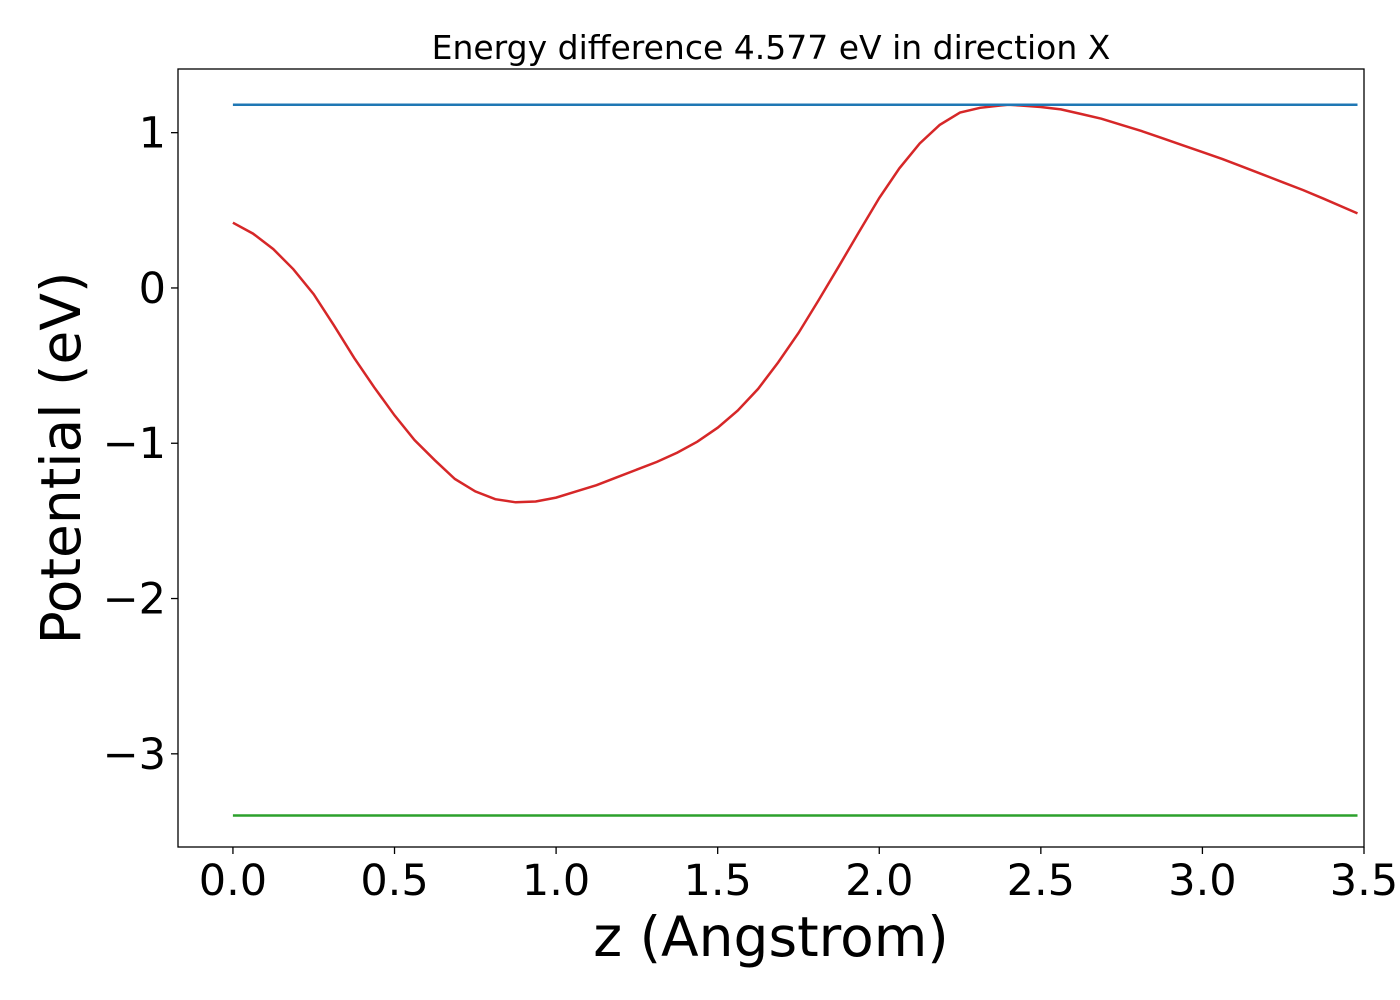 Image resolution: width=1400 pixels, height=1000 pixels. I want to click on x-tick-label: 3.5, so click(1364, 881).